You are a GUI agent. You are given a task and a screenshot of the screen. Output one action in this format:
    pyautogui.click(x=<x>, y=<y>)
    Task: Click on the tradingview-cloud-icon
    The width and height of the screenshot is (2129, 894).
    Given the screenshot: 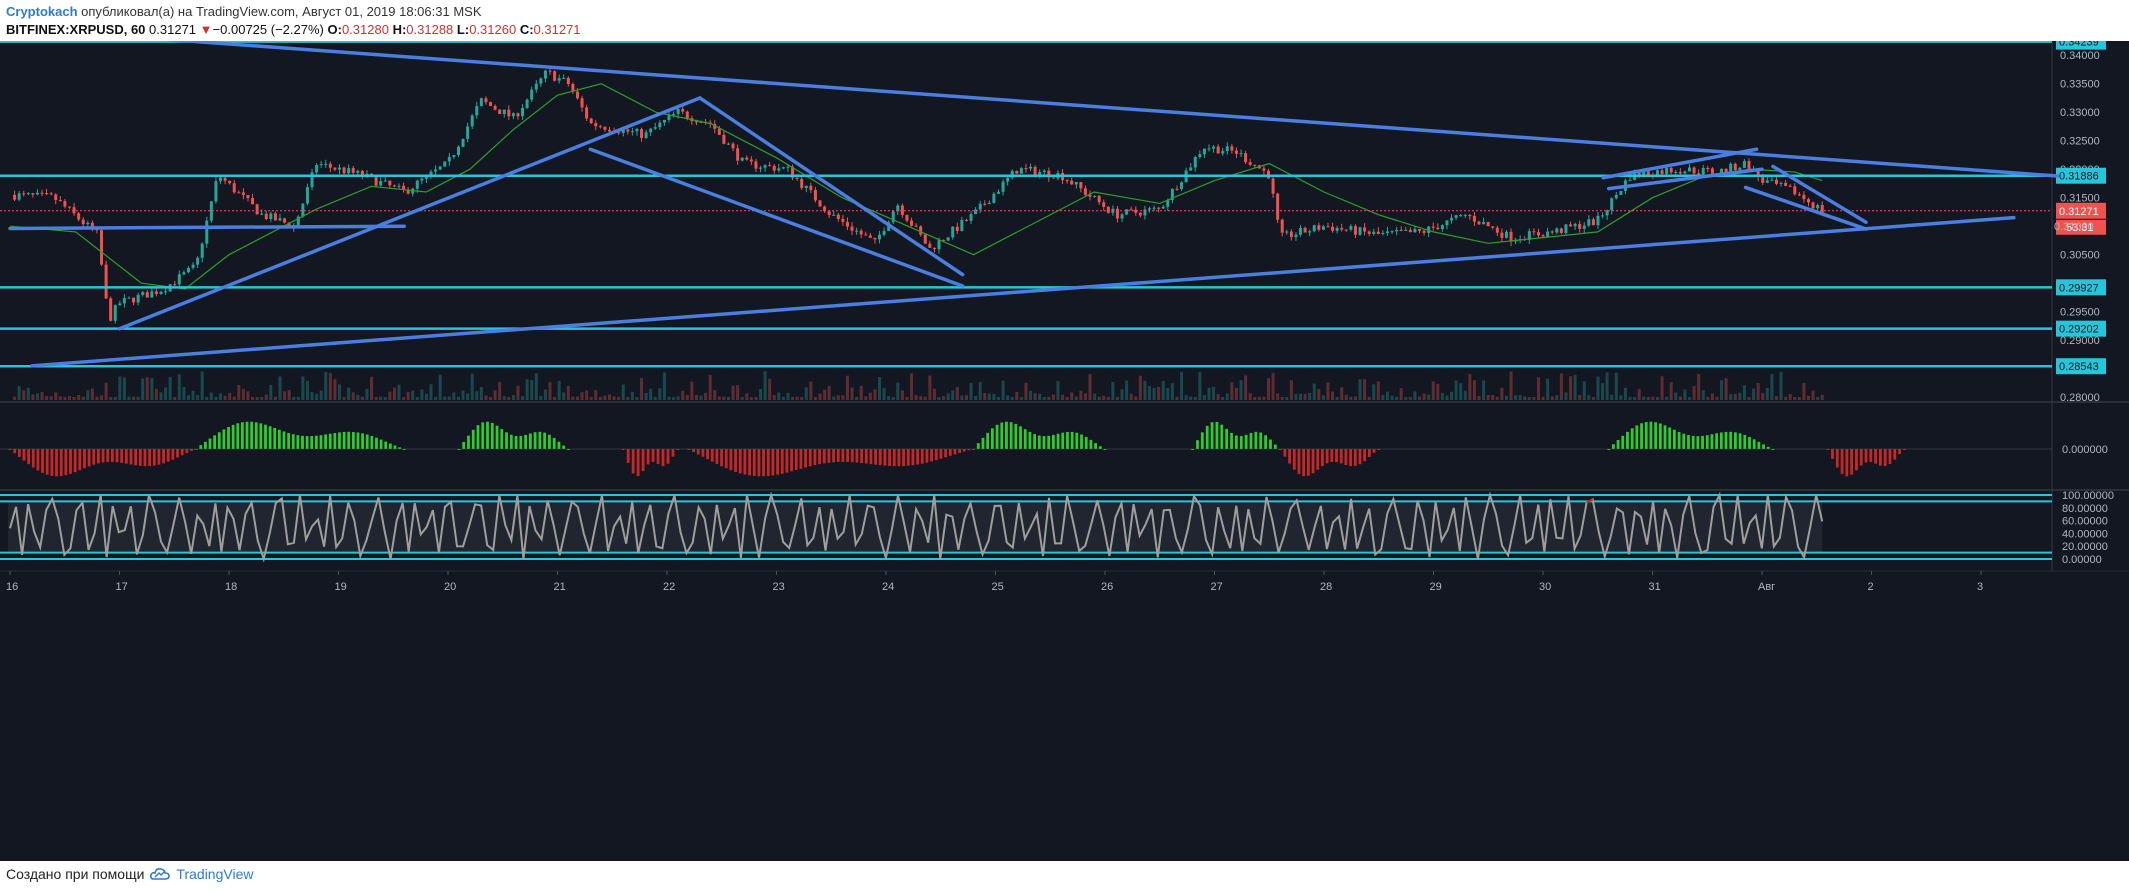 What is the action you would take?
    pyautogui.click(x=160, y=874)
    